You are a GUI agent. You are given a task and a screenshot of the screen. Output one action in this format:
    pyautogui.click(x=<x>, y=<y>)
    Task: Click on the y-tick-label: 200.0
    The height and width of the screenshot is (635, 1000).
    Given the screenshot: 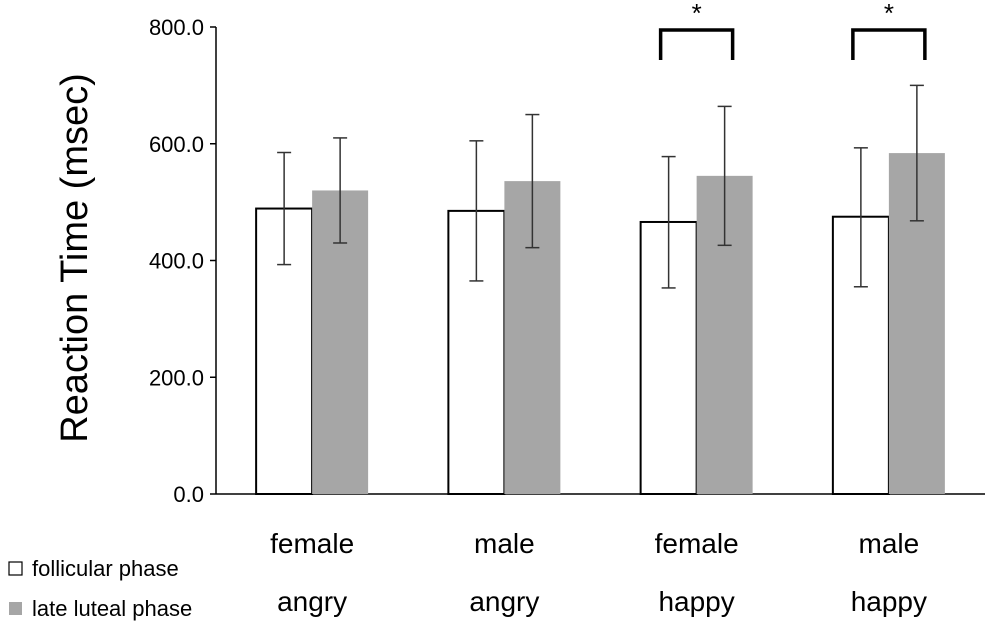 What is the action you would take?
    pyautogui.click(x=176, y=377)
    